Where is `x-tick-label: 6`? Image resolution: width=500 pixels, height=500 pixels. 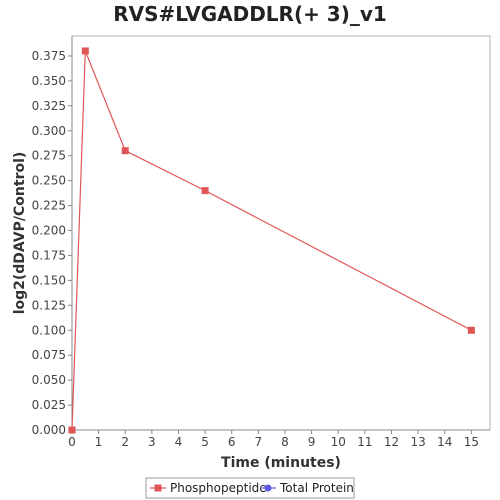 x-tick-label: 6 is located at coordinates (232, 442).